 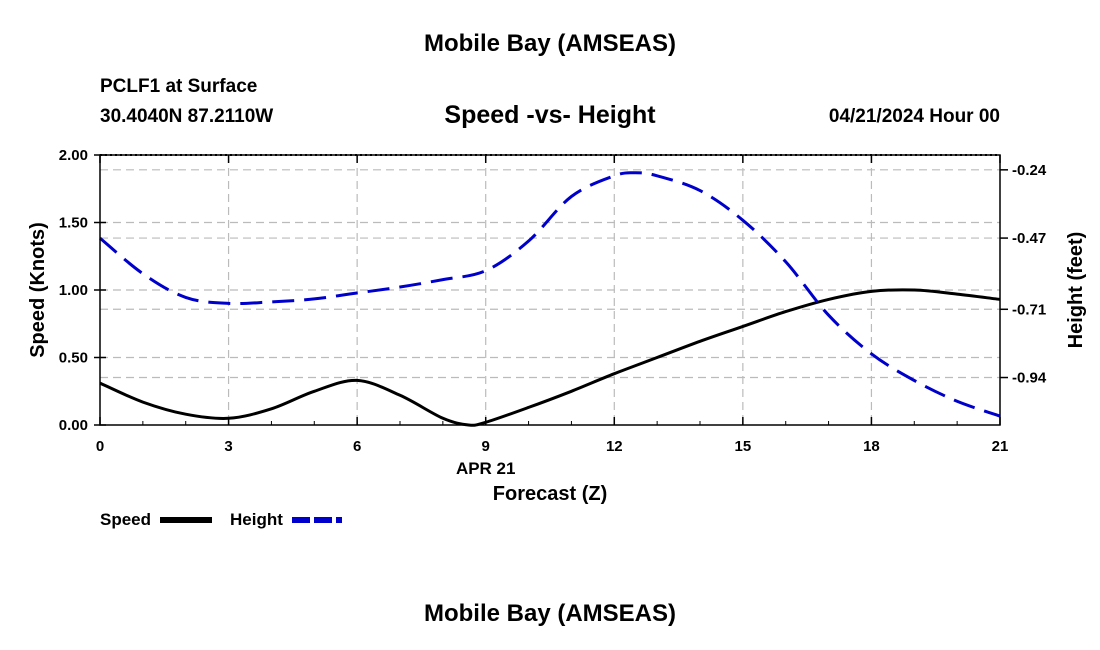 I want to click on y-tick-label: 2.00, so click(x=73, y=155).